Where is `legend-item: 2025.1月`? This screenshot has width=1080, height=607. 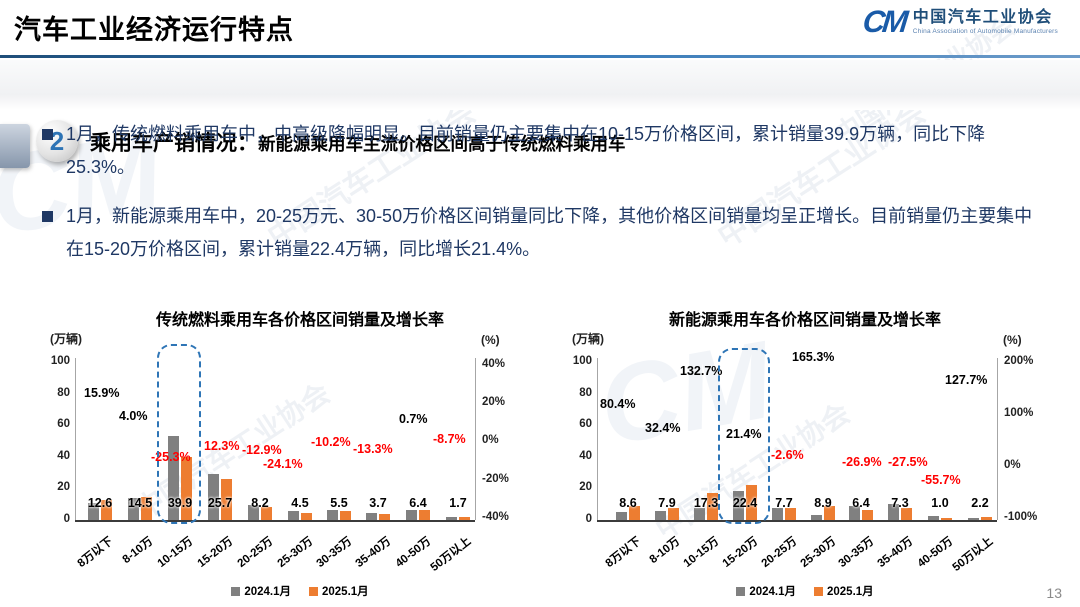
legend-item: 2025.1月 is located at coordinates (339, 592).